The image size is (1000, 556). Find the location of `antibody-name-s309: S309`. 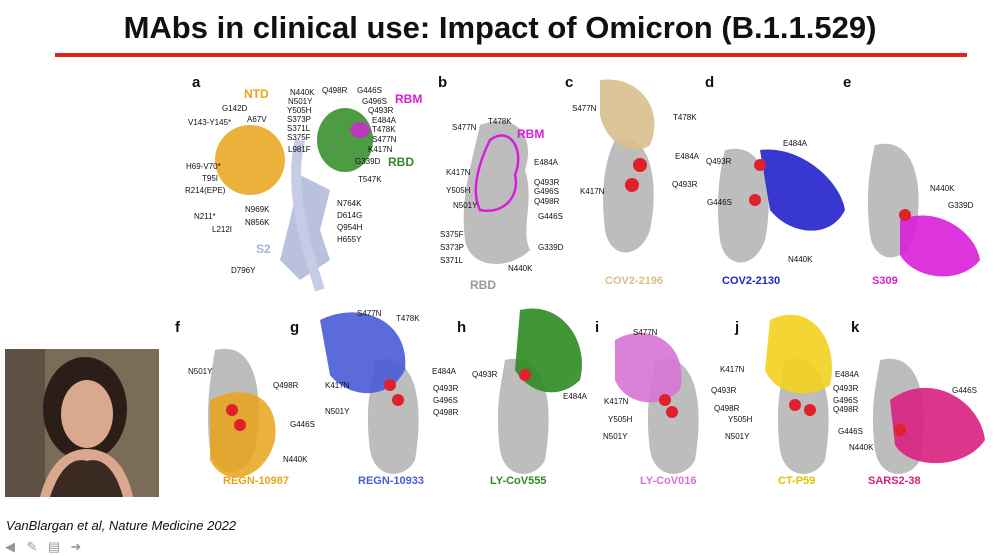

antibody-name-s309: S309 is located at coordinates (885, 281).